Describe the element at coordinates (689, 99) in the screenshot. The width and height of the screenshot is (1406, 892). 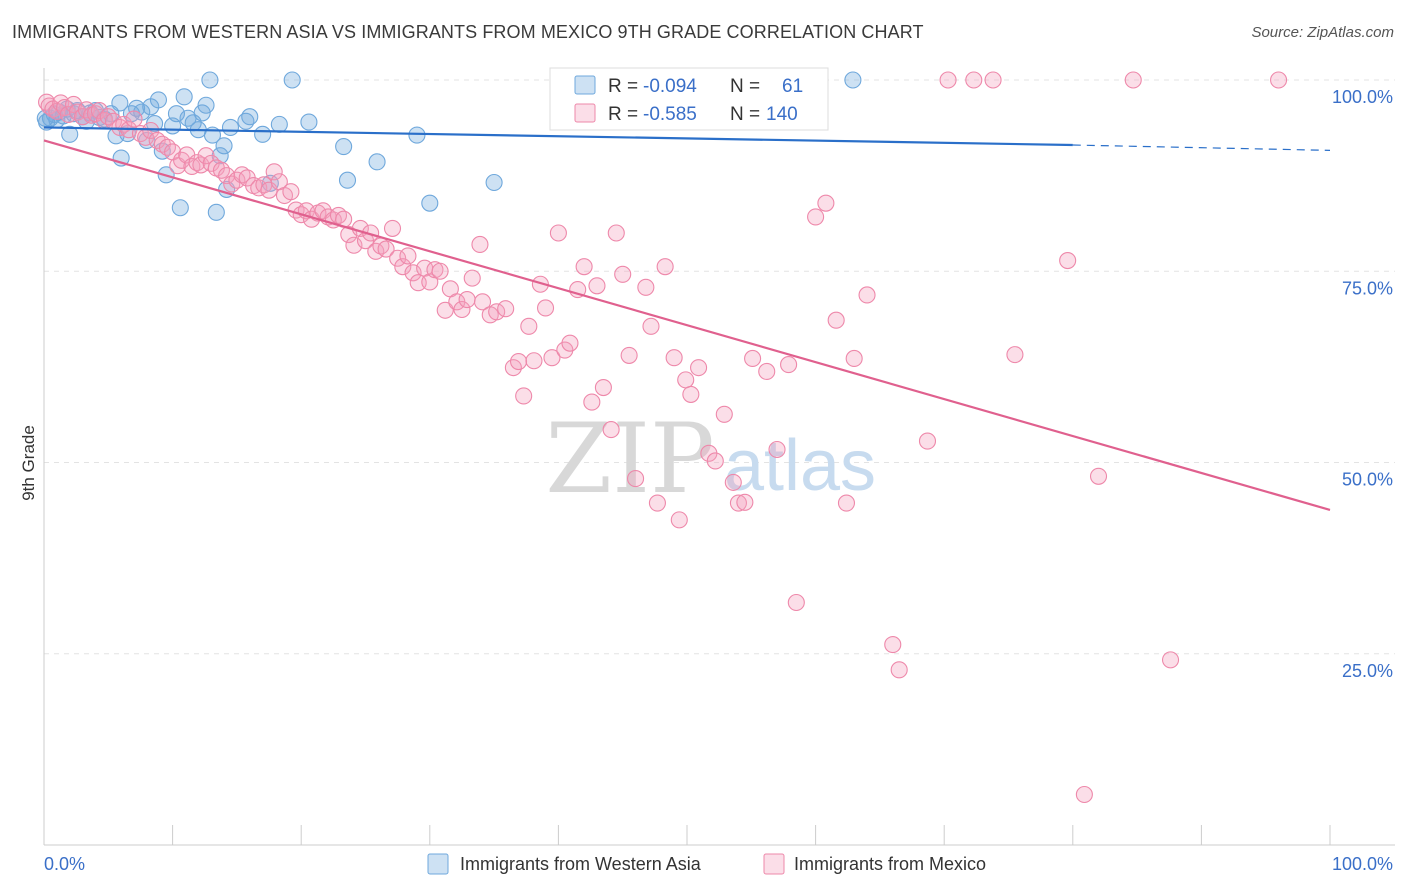
I see `legend-top: R = -0.094 N = 61 R = -0.585 N = 140` at that location.